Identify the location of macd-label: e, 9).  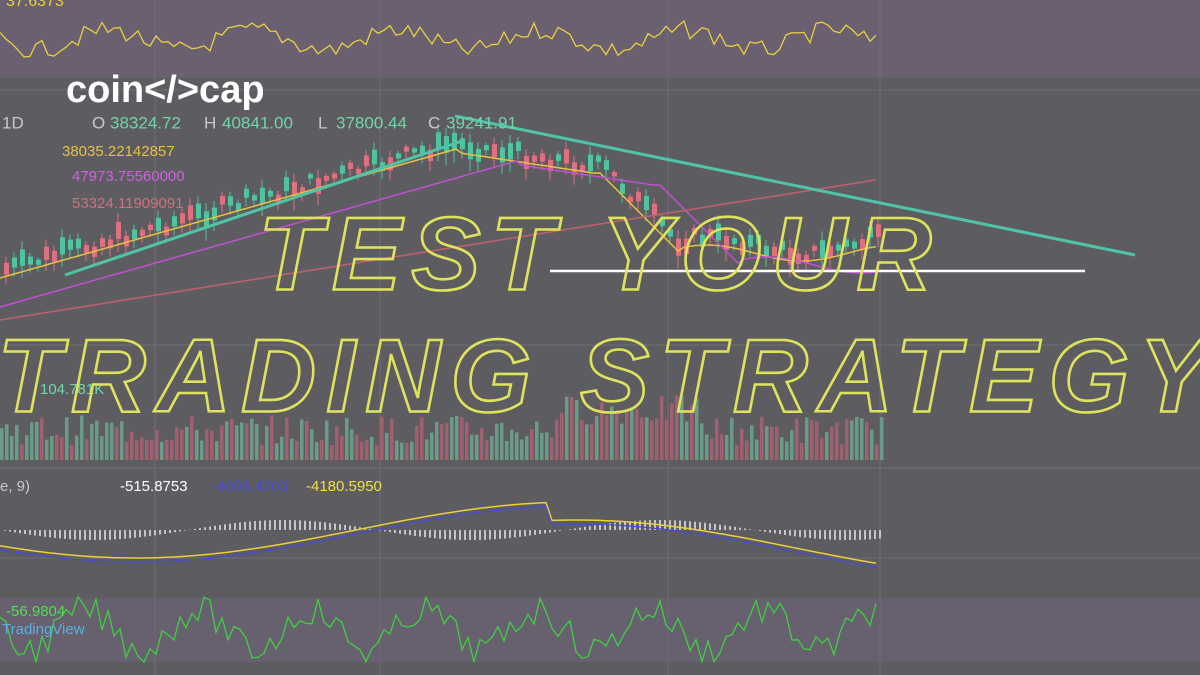
(15, 486).